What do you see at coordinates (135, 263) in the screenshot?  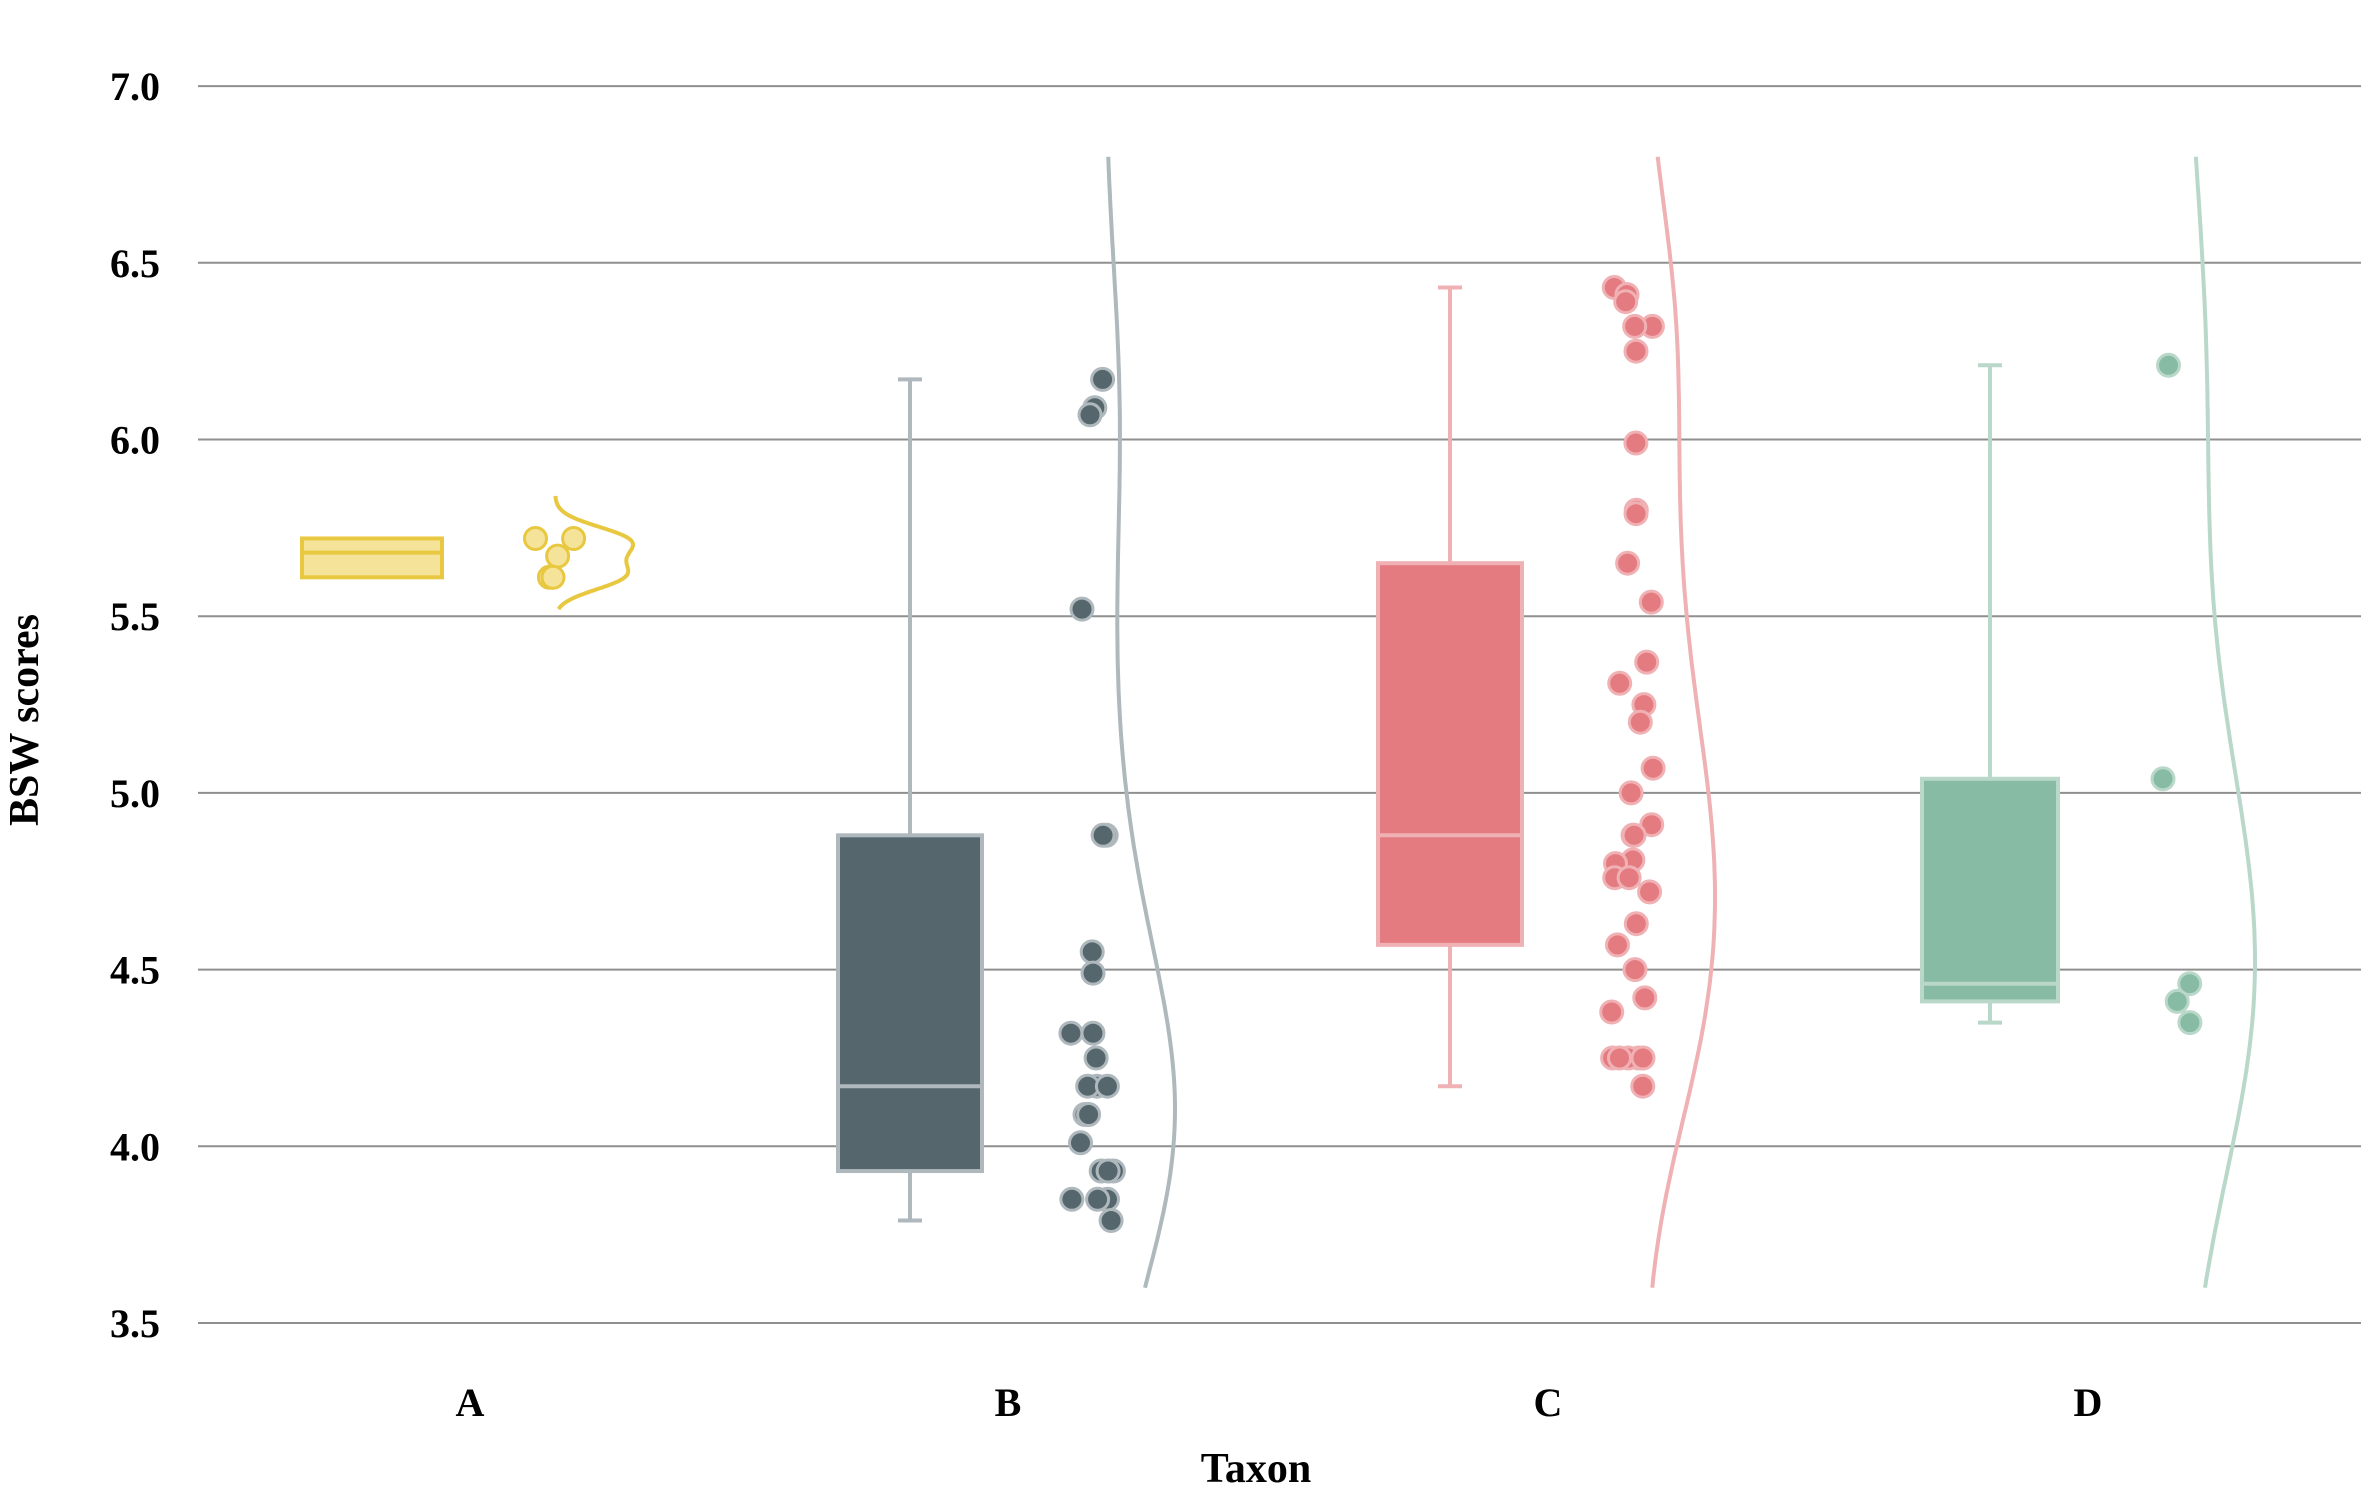 I see `y-tick-label: 6.5` at bounding box center [135, 263].